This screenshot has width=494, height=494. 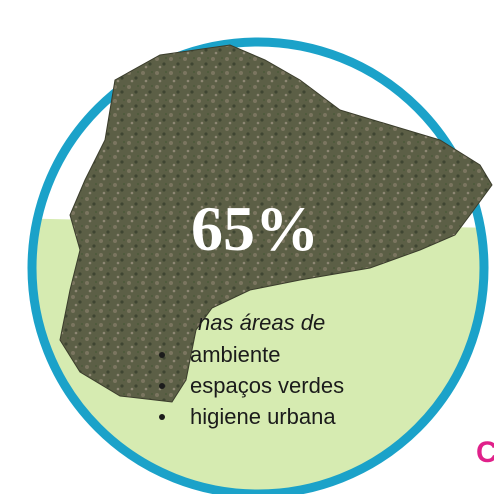 I want to click on fragment: C, so click(x=485, y=452).